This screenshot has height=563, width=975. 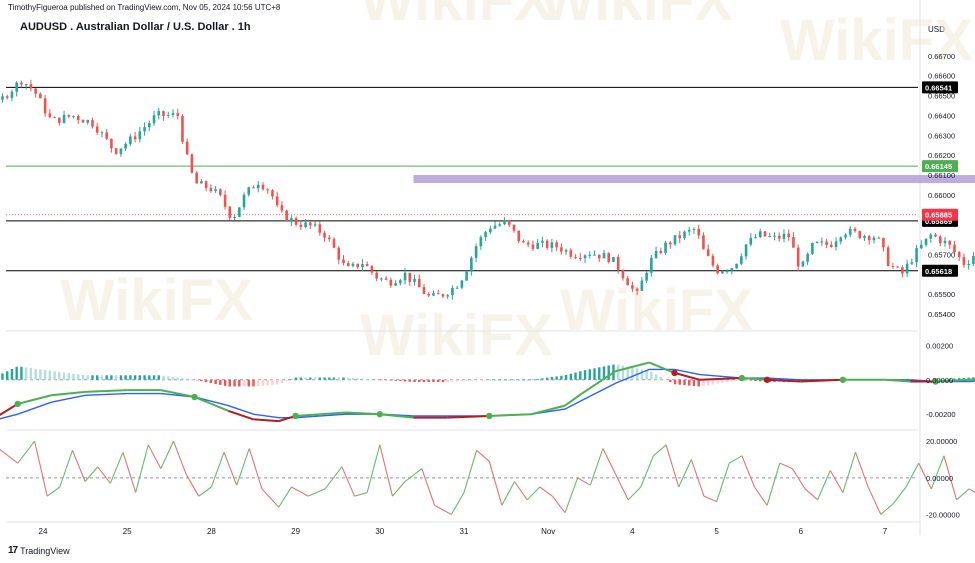 What do you see at coordinates (487, 476) in the screenshot?
I see `oscillator-pane` at bounding box center [487, 476].